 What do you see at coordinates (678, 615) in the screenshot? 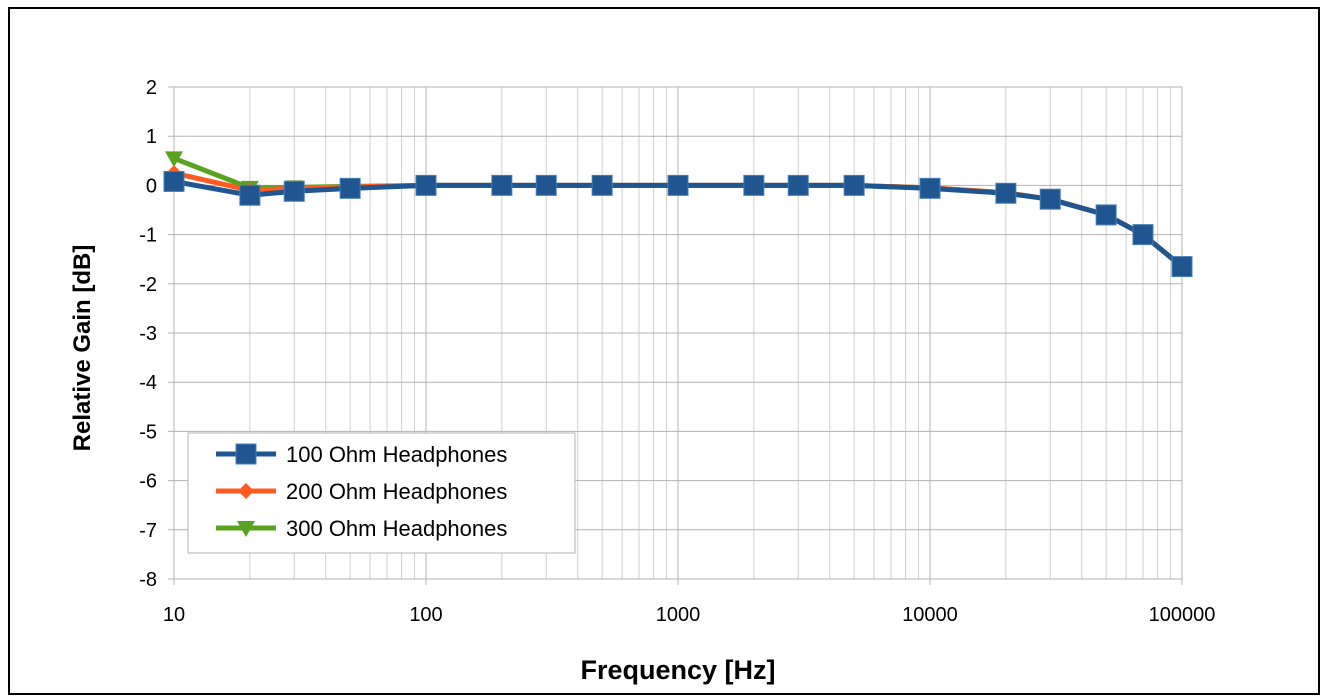
I see `x-tick-label: 1000` at bounding box center [678, 615].